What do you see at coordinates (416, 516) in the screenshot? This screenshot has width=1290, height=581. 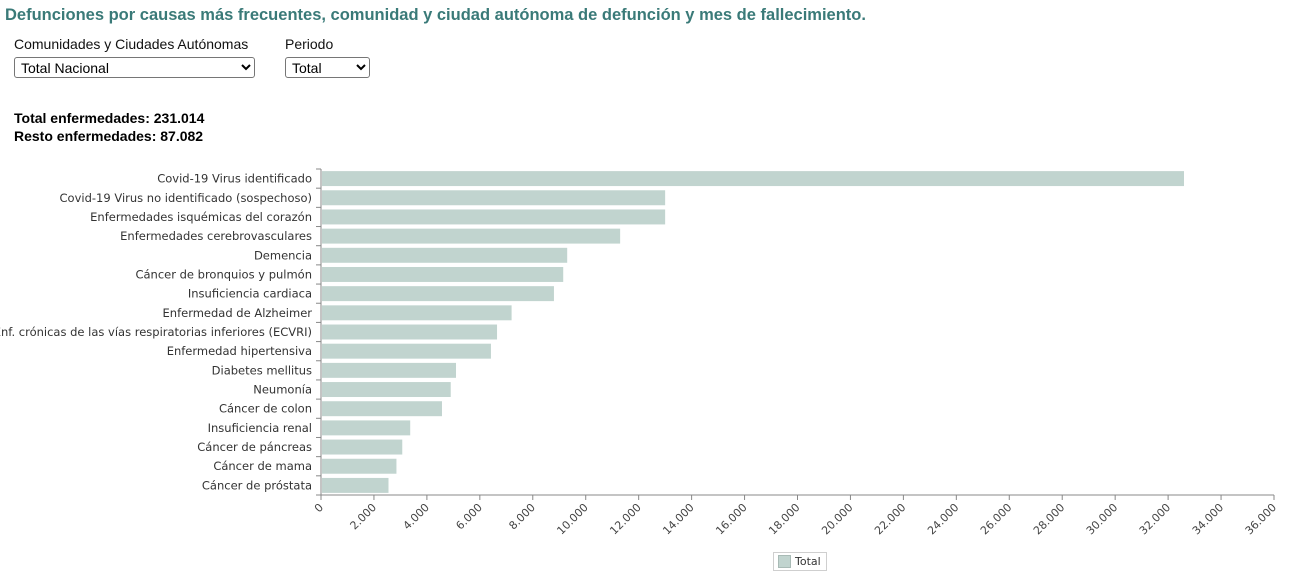 I see `x-tick-label-2: 4.000` at bounding box center [416, 516].